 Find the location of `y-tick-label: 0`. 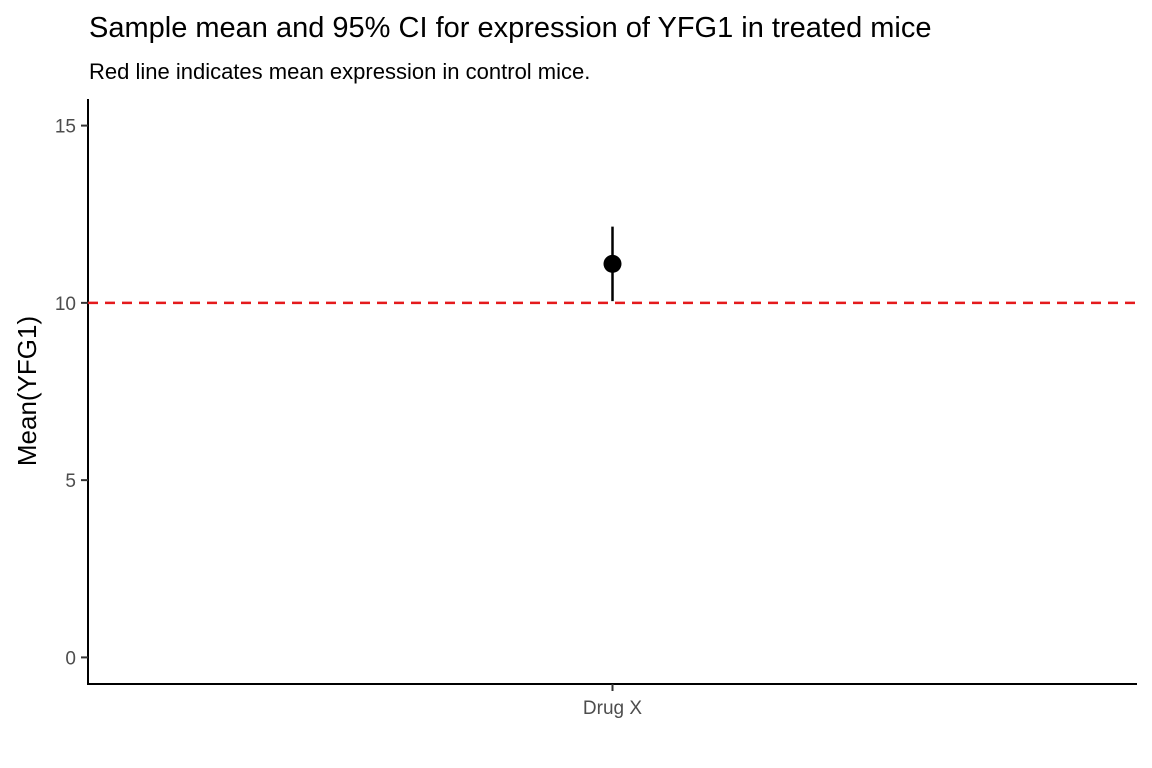

y-tick-label: 0 is located at coordinates (70, 658).